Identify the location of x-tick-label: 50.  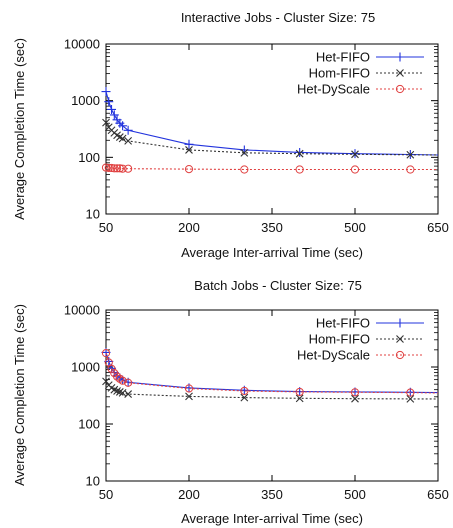
(106, 227).